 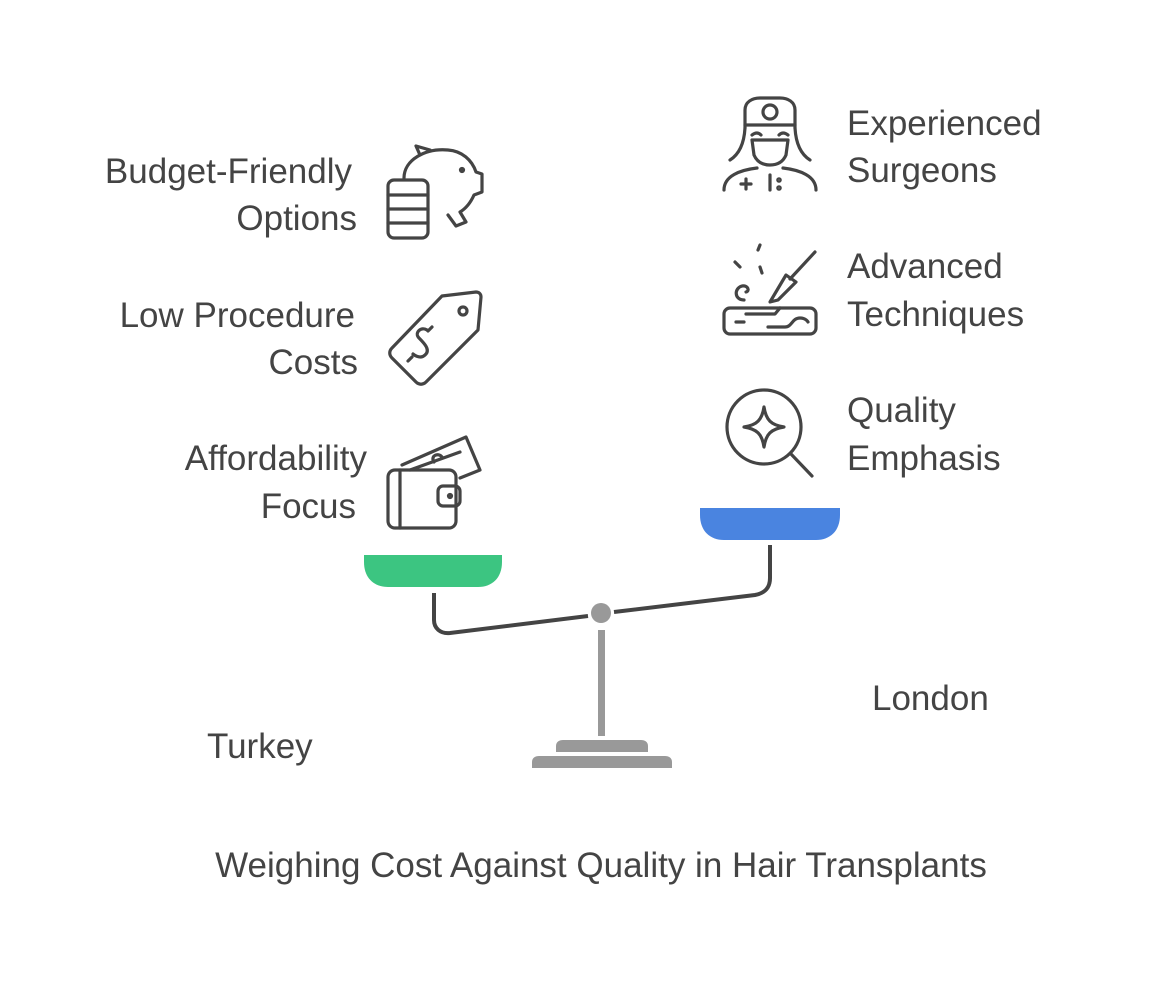 I want to click on piggy-bank-coins-icon, so click(x=435, y=192).